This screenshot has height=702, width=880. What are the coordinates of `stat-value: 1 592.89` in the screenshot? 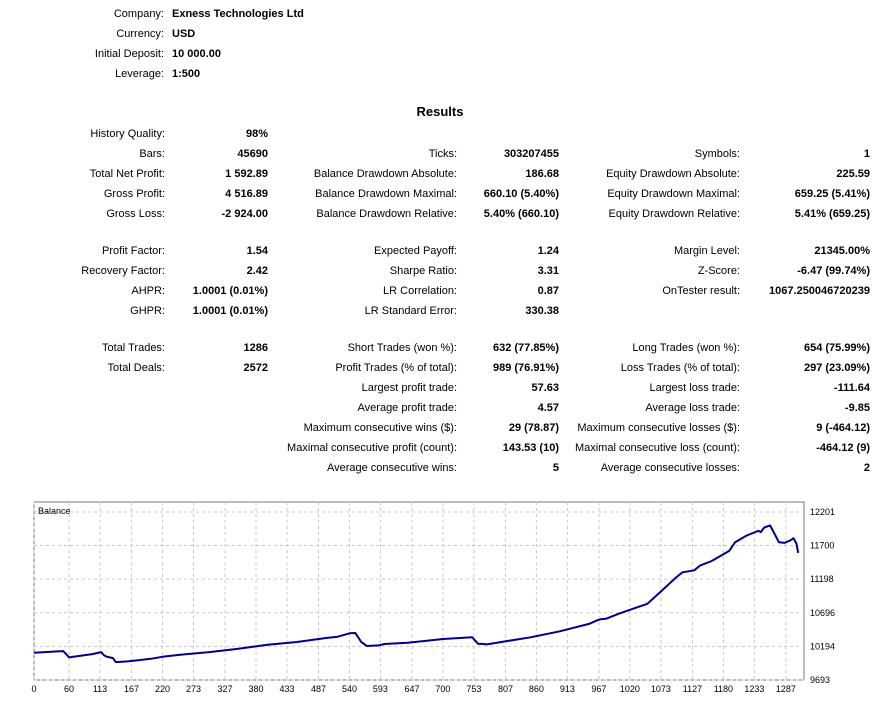 It's located at (246, 174).